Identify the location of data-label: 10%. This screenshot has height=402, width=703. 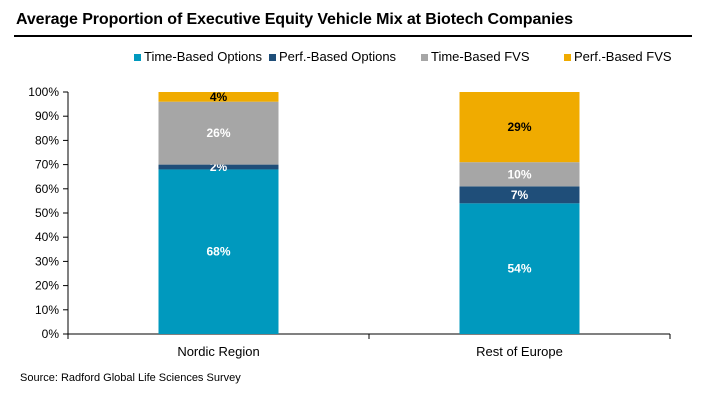
(519, 174).